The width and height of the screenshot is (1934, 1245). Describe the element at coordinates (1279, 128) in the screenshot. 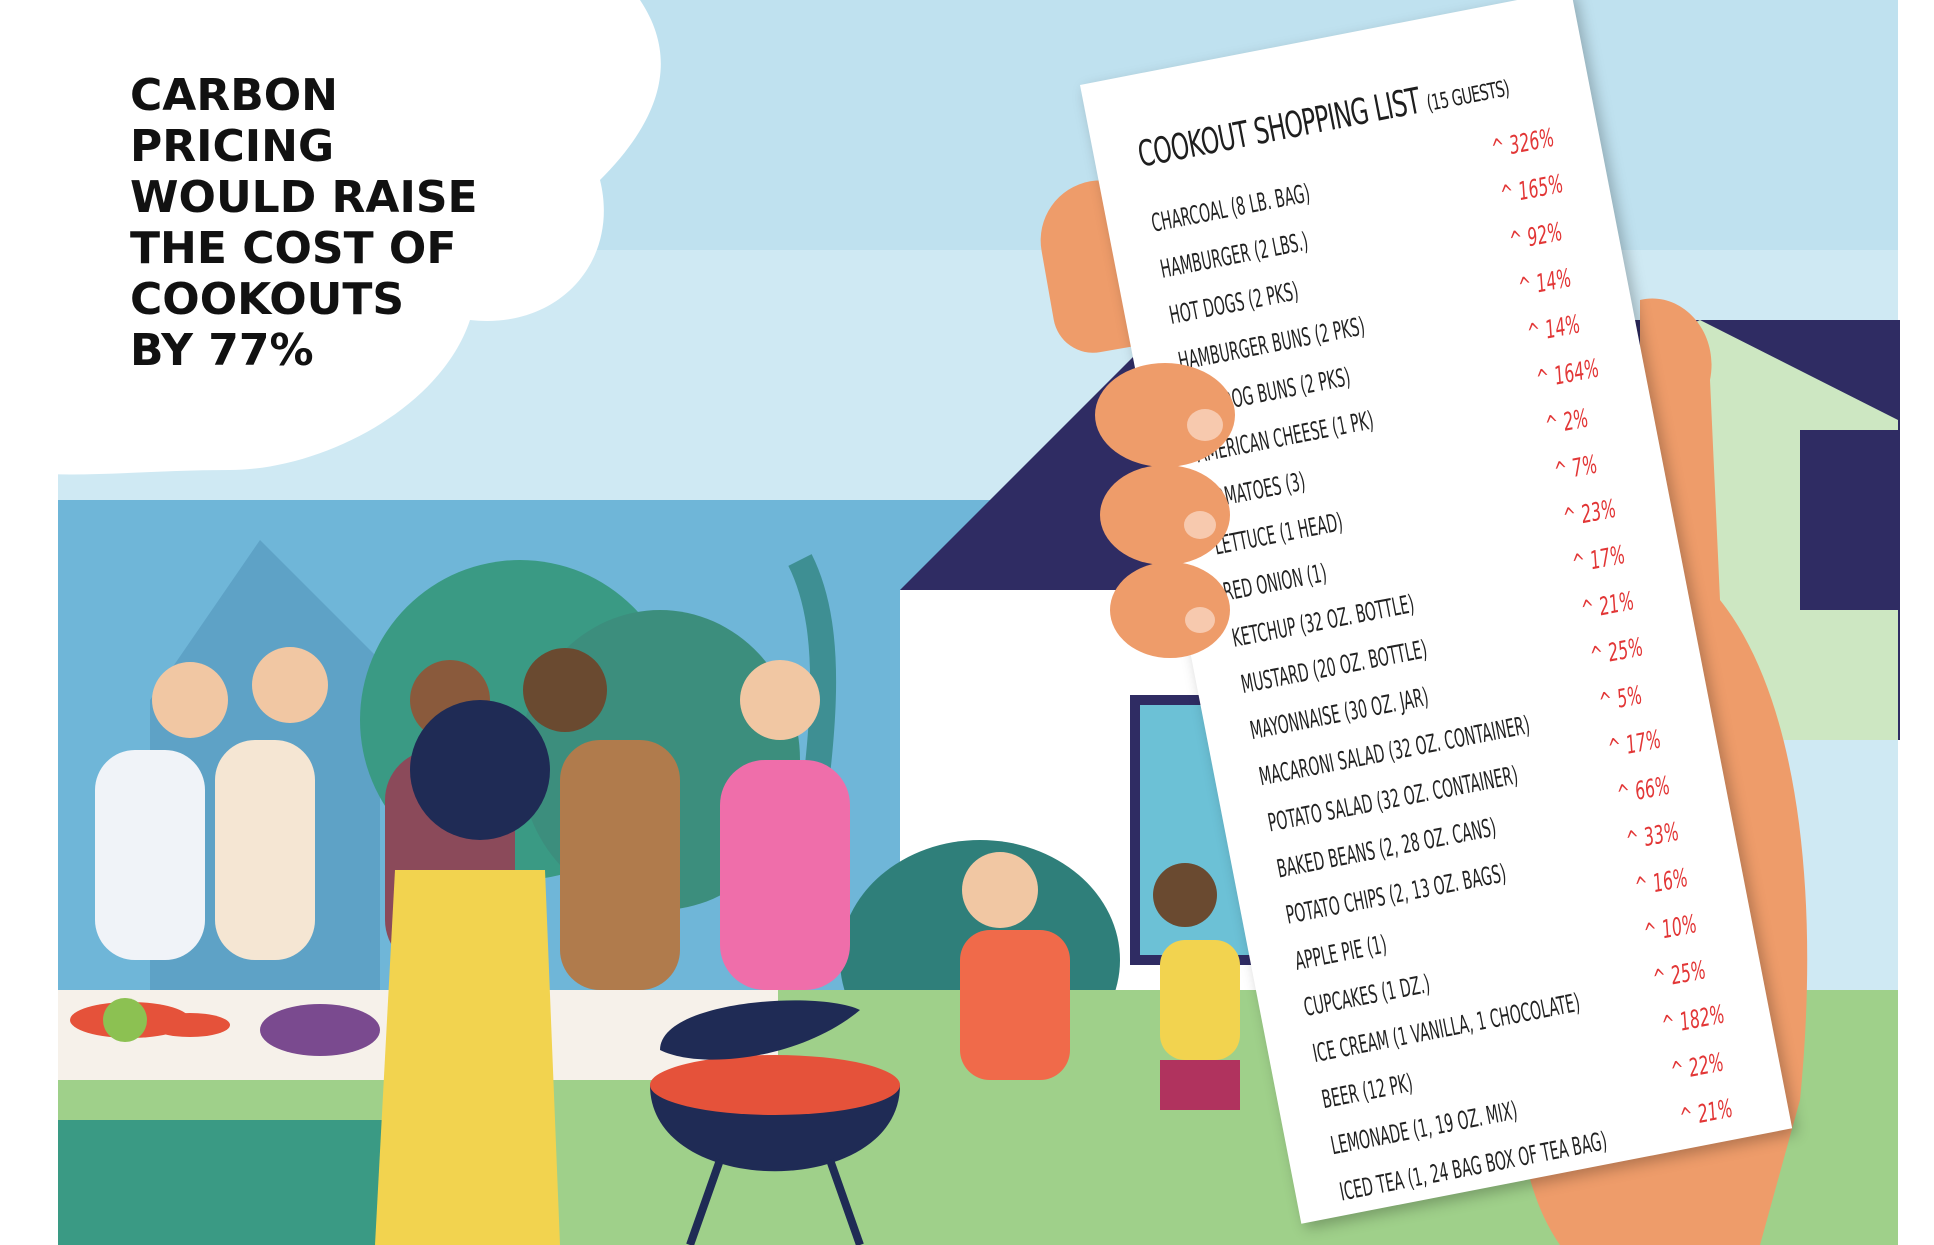

I see `receipt-title-main: COOKOUT SHOPPING LIST` at that location.